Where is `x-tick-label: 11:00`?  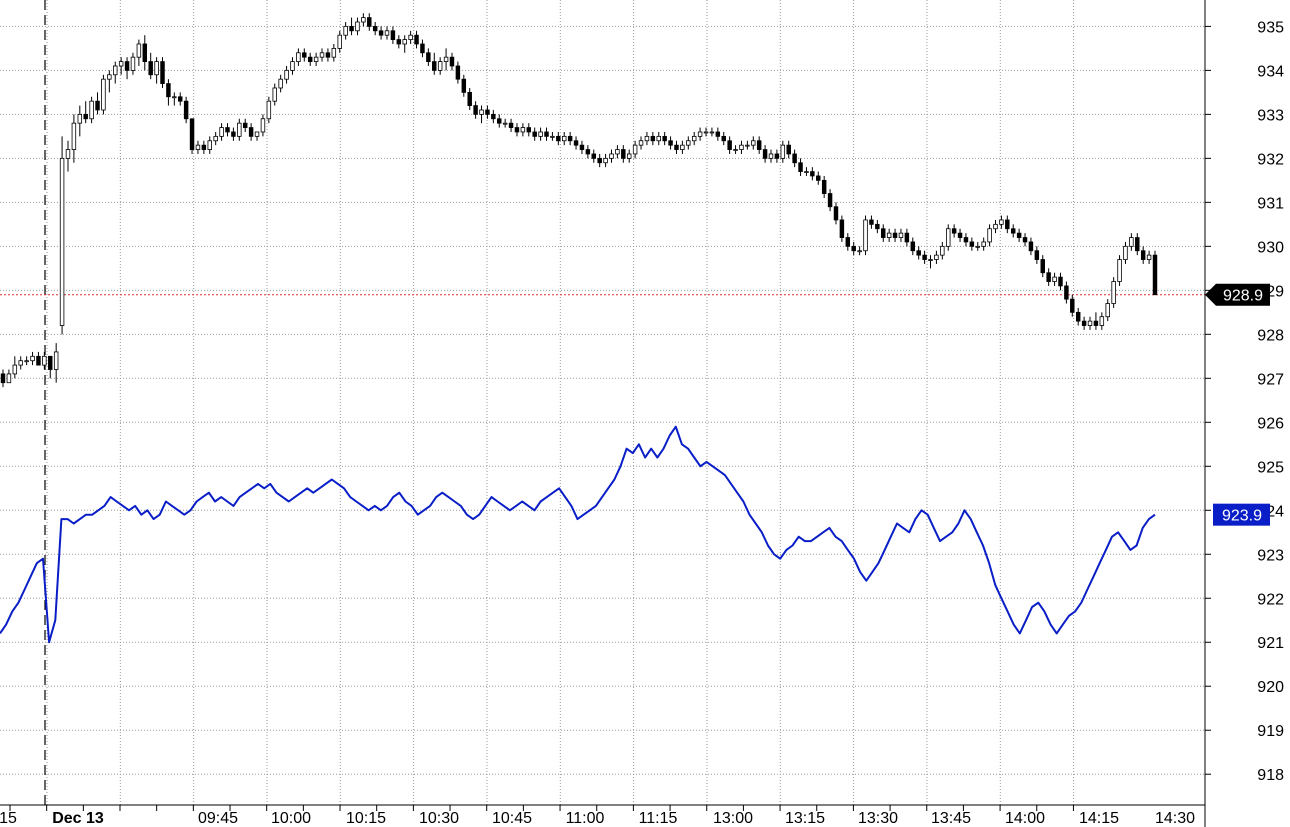 x-tick-label: 11:00 is located at coordinates (585, 818).